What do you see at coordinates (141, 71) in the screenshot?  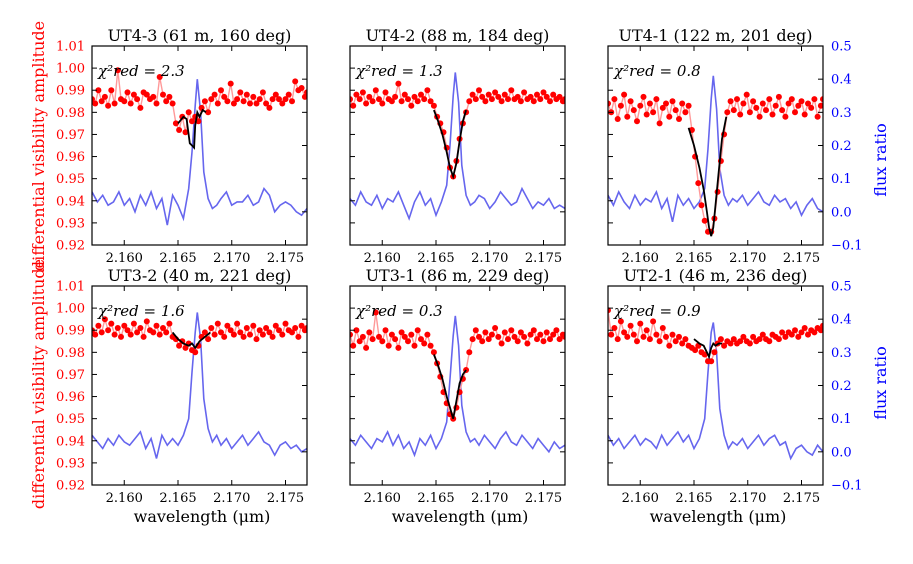 I see `chi2-annotation: χ²red = 2.3` at bounding box center [141, 71].